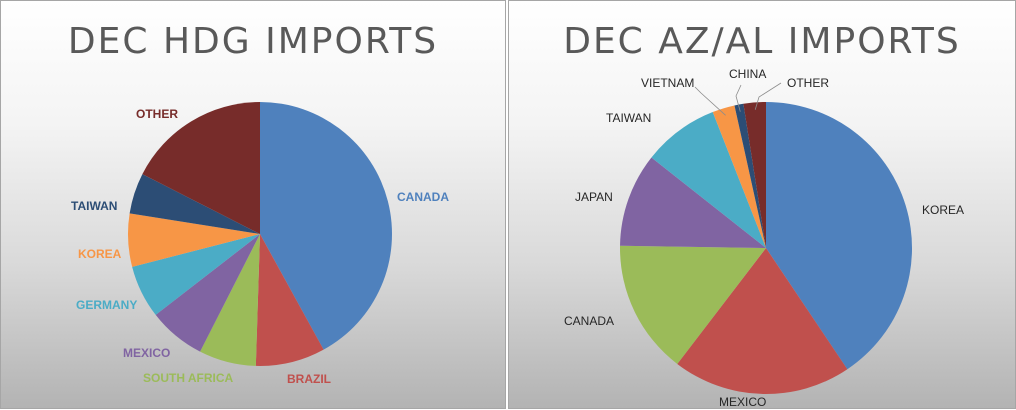  What do you see at coordinates (742, 402) in the screenshot?
I see `azal-label-mexico: MEXICO` at bounding box center [742, 402].